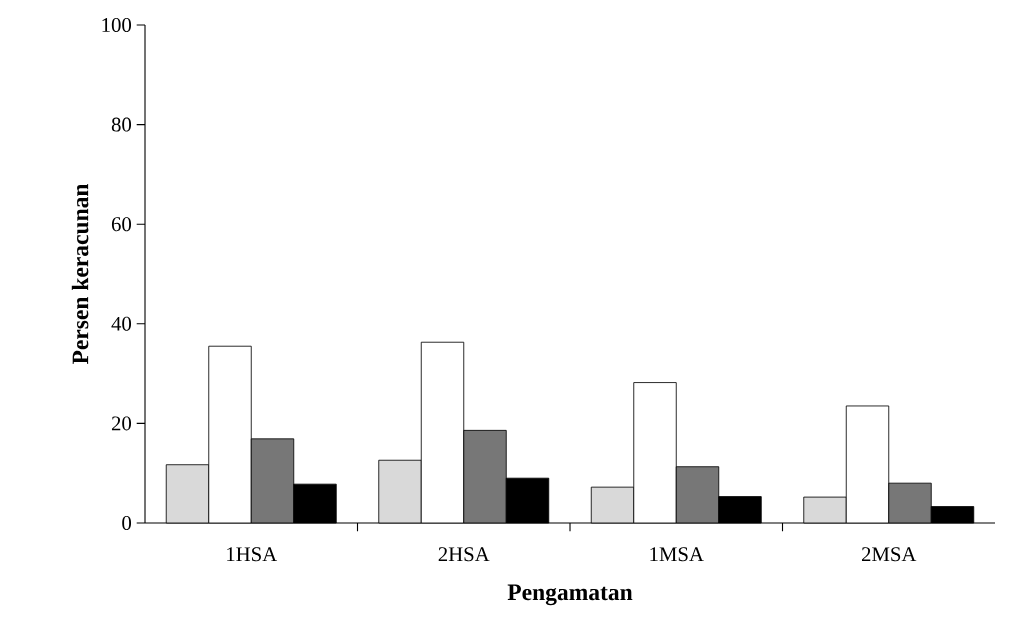 The width and height of the screenshot is (1023, 630). I want to click on y-tick-label: 80, so click(121, 124).